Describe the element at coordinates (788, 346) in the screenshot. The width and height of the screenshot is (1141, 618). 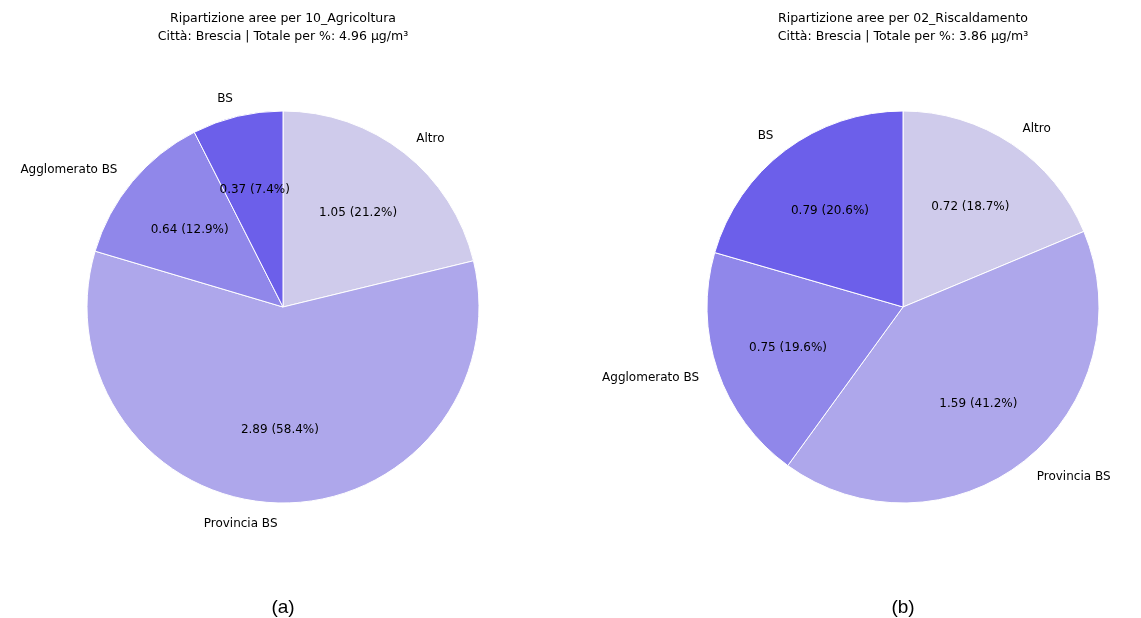
I see `data-label: 0.75 (19.6%)` at that location.